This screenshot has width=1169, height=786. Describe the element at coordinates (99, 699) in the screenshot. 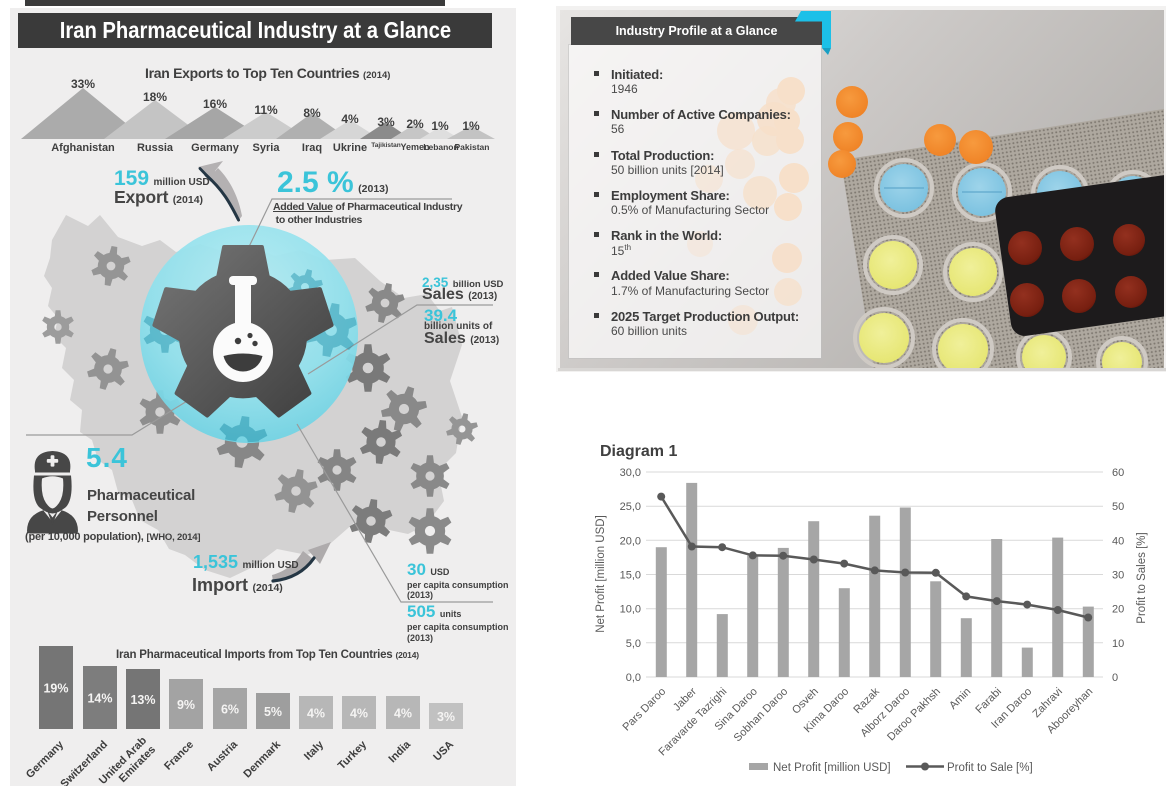

I see `svg-text: 14%` at that location.